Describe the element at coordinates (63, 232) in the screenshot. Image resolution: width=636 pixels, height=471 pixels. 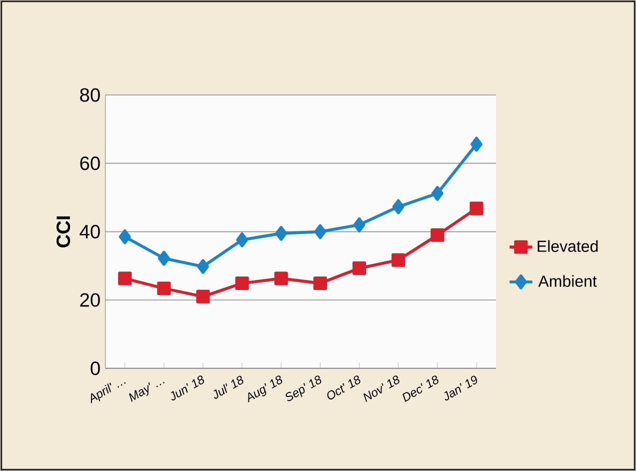
I see `y-axis-title: CCI` at that location.